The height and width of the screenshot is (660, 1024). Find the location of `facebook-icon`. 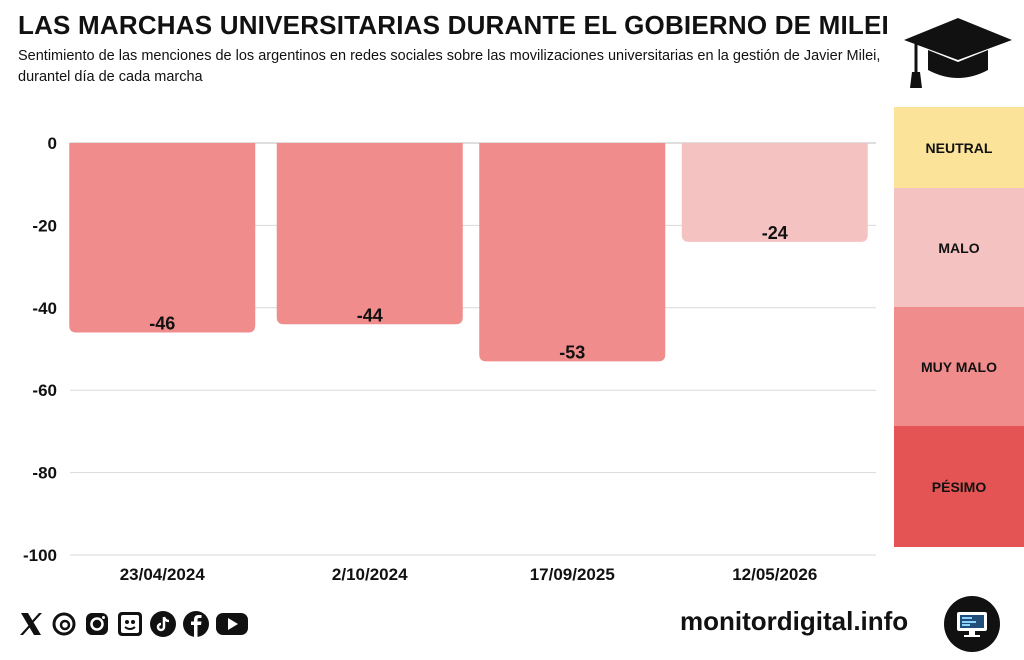

facebook-icon is located at coordinates (196, 624).